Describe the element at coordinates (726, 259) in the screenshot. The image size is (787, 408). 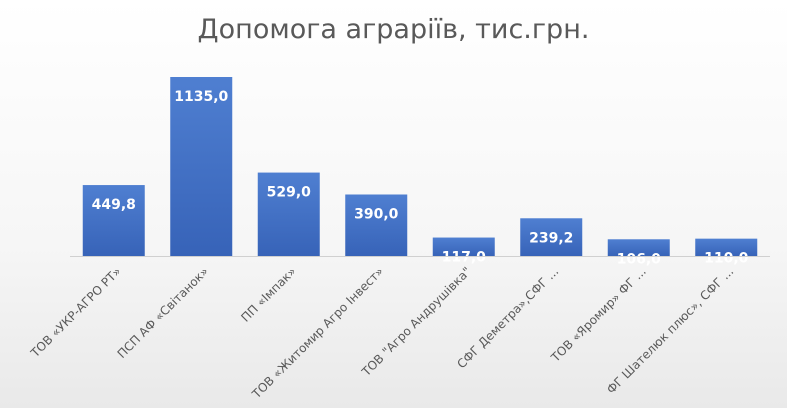
I see `data-label-7: 110,0` at that location.